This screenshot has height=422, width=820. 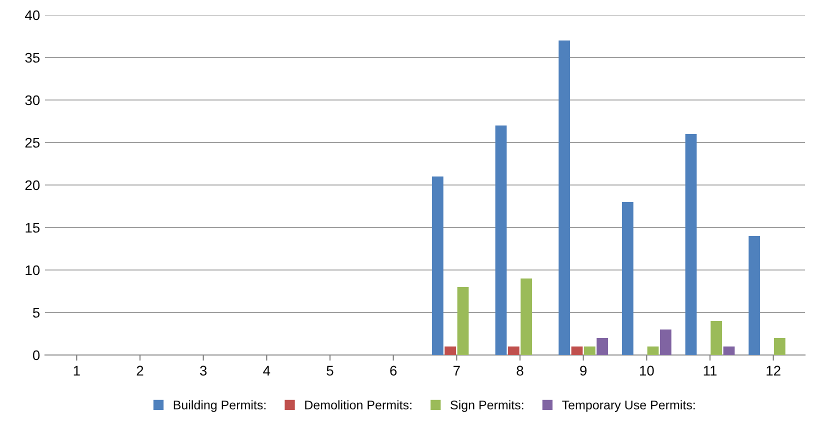 I want to click on x-tick-label: 5, so click(x=330, y=371).